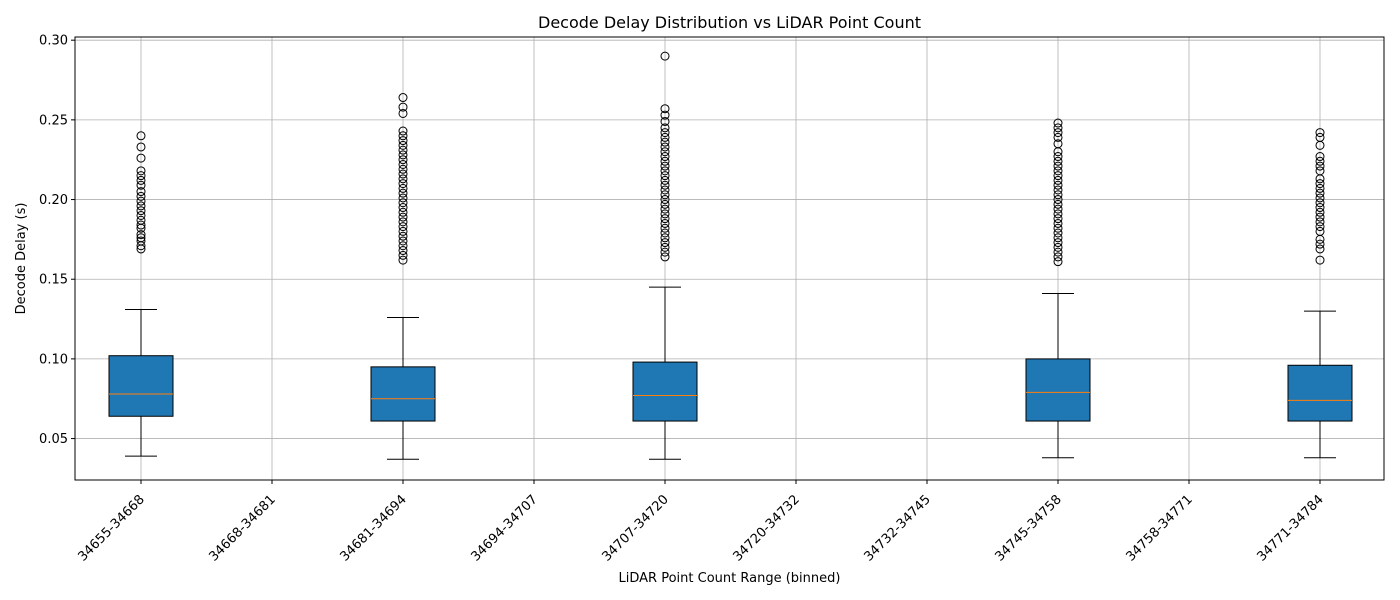  I want to click on x-tick-label: 34655-34668, so click(111, 528).